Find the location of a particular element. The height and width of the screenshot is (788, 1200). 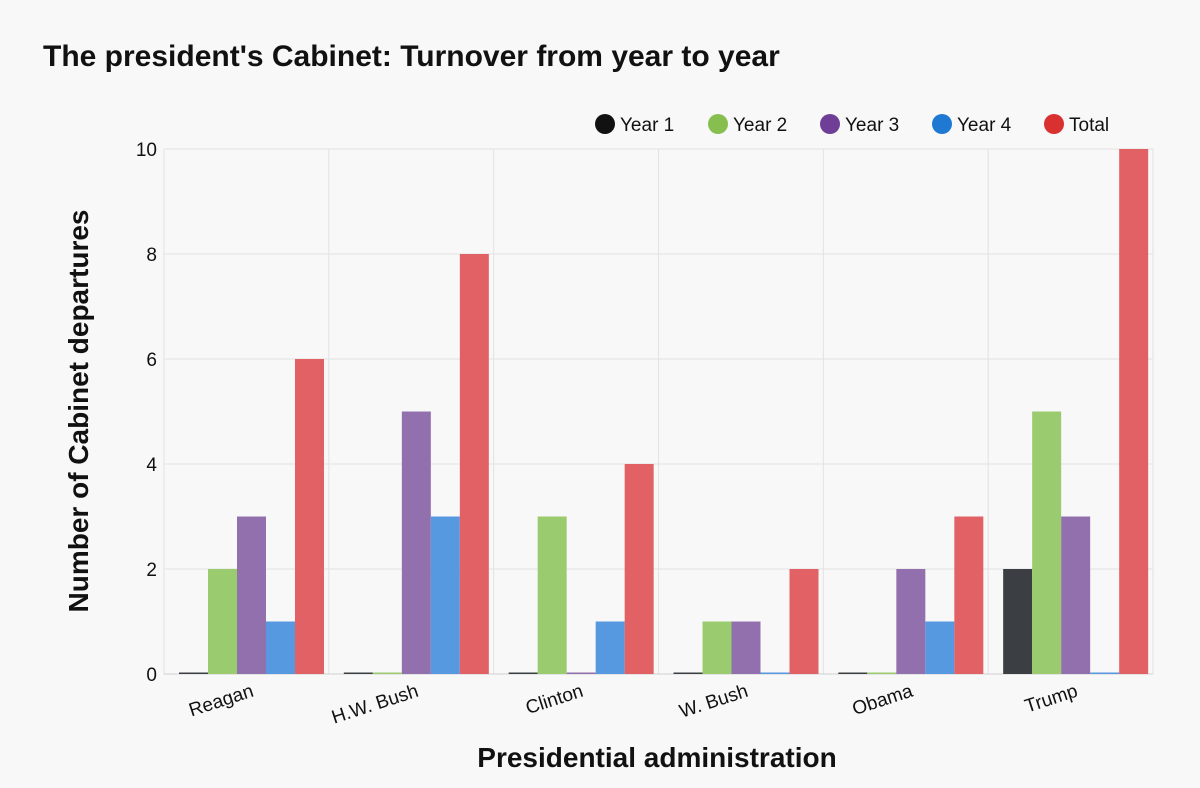

legend-label: Year 1 is located at coordinates (647, 125).